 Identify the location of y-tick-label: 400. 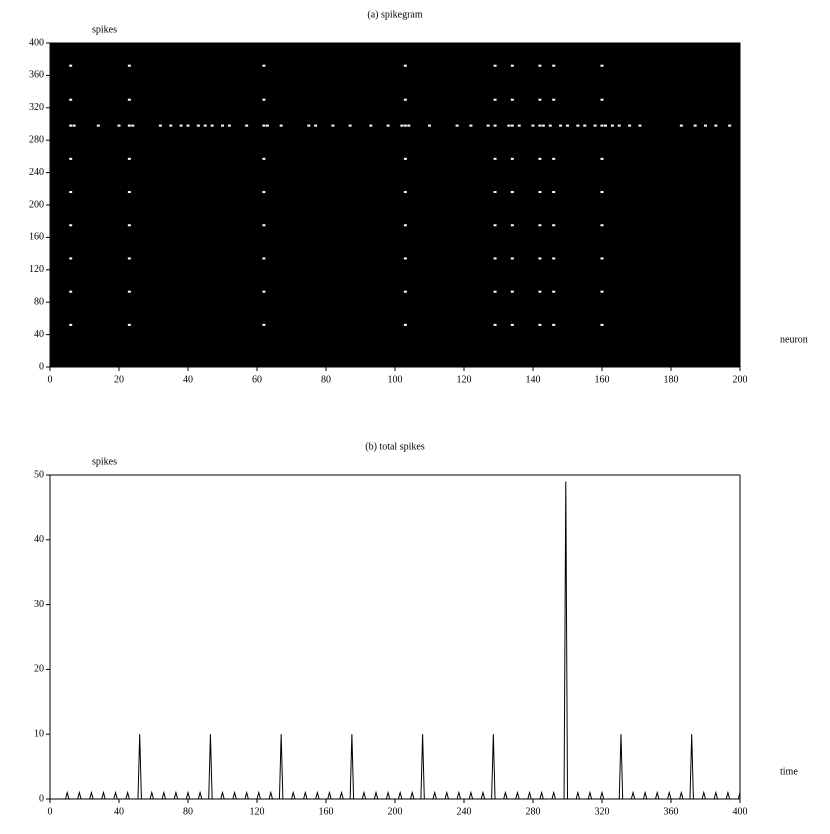
(36, 42).